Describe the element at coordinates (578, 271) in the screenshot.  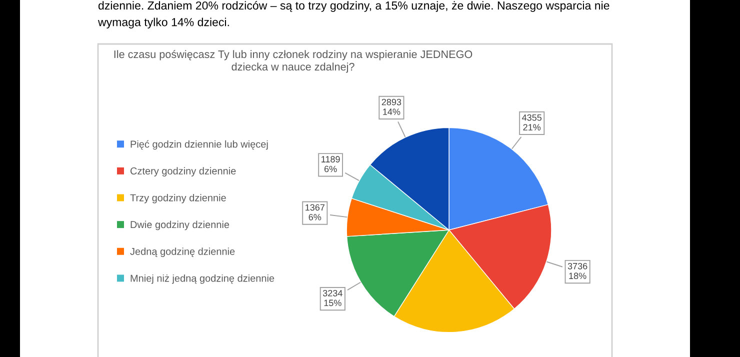
I see `data-label: 3736 18%` at that location.